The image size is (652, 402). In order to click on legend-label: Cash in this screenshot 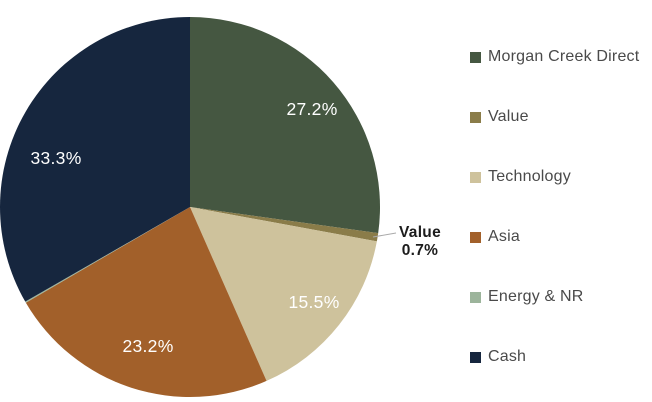, I will do `click(507, 356)`.